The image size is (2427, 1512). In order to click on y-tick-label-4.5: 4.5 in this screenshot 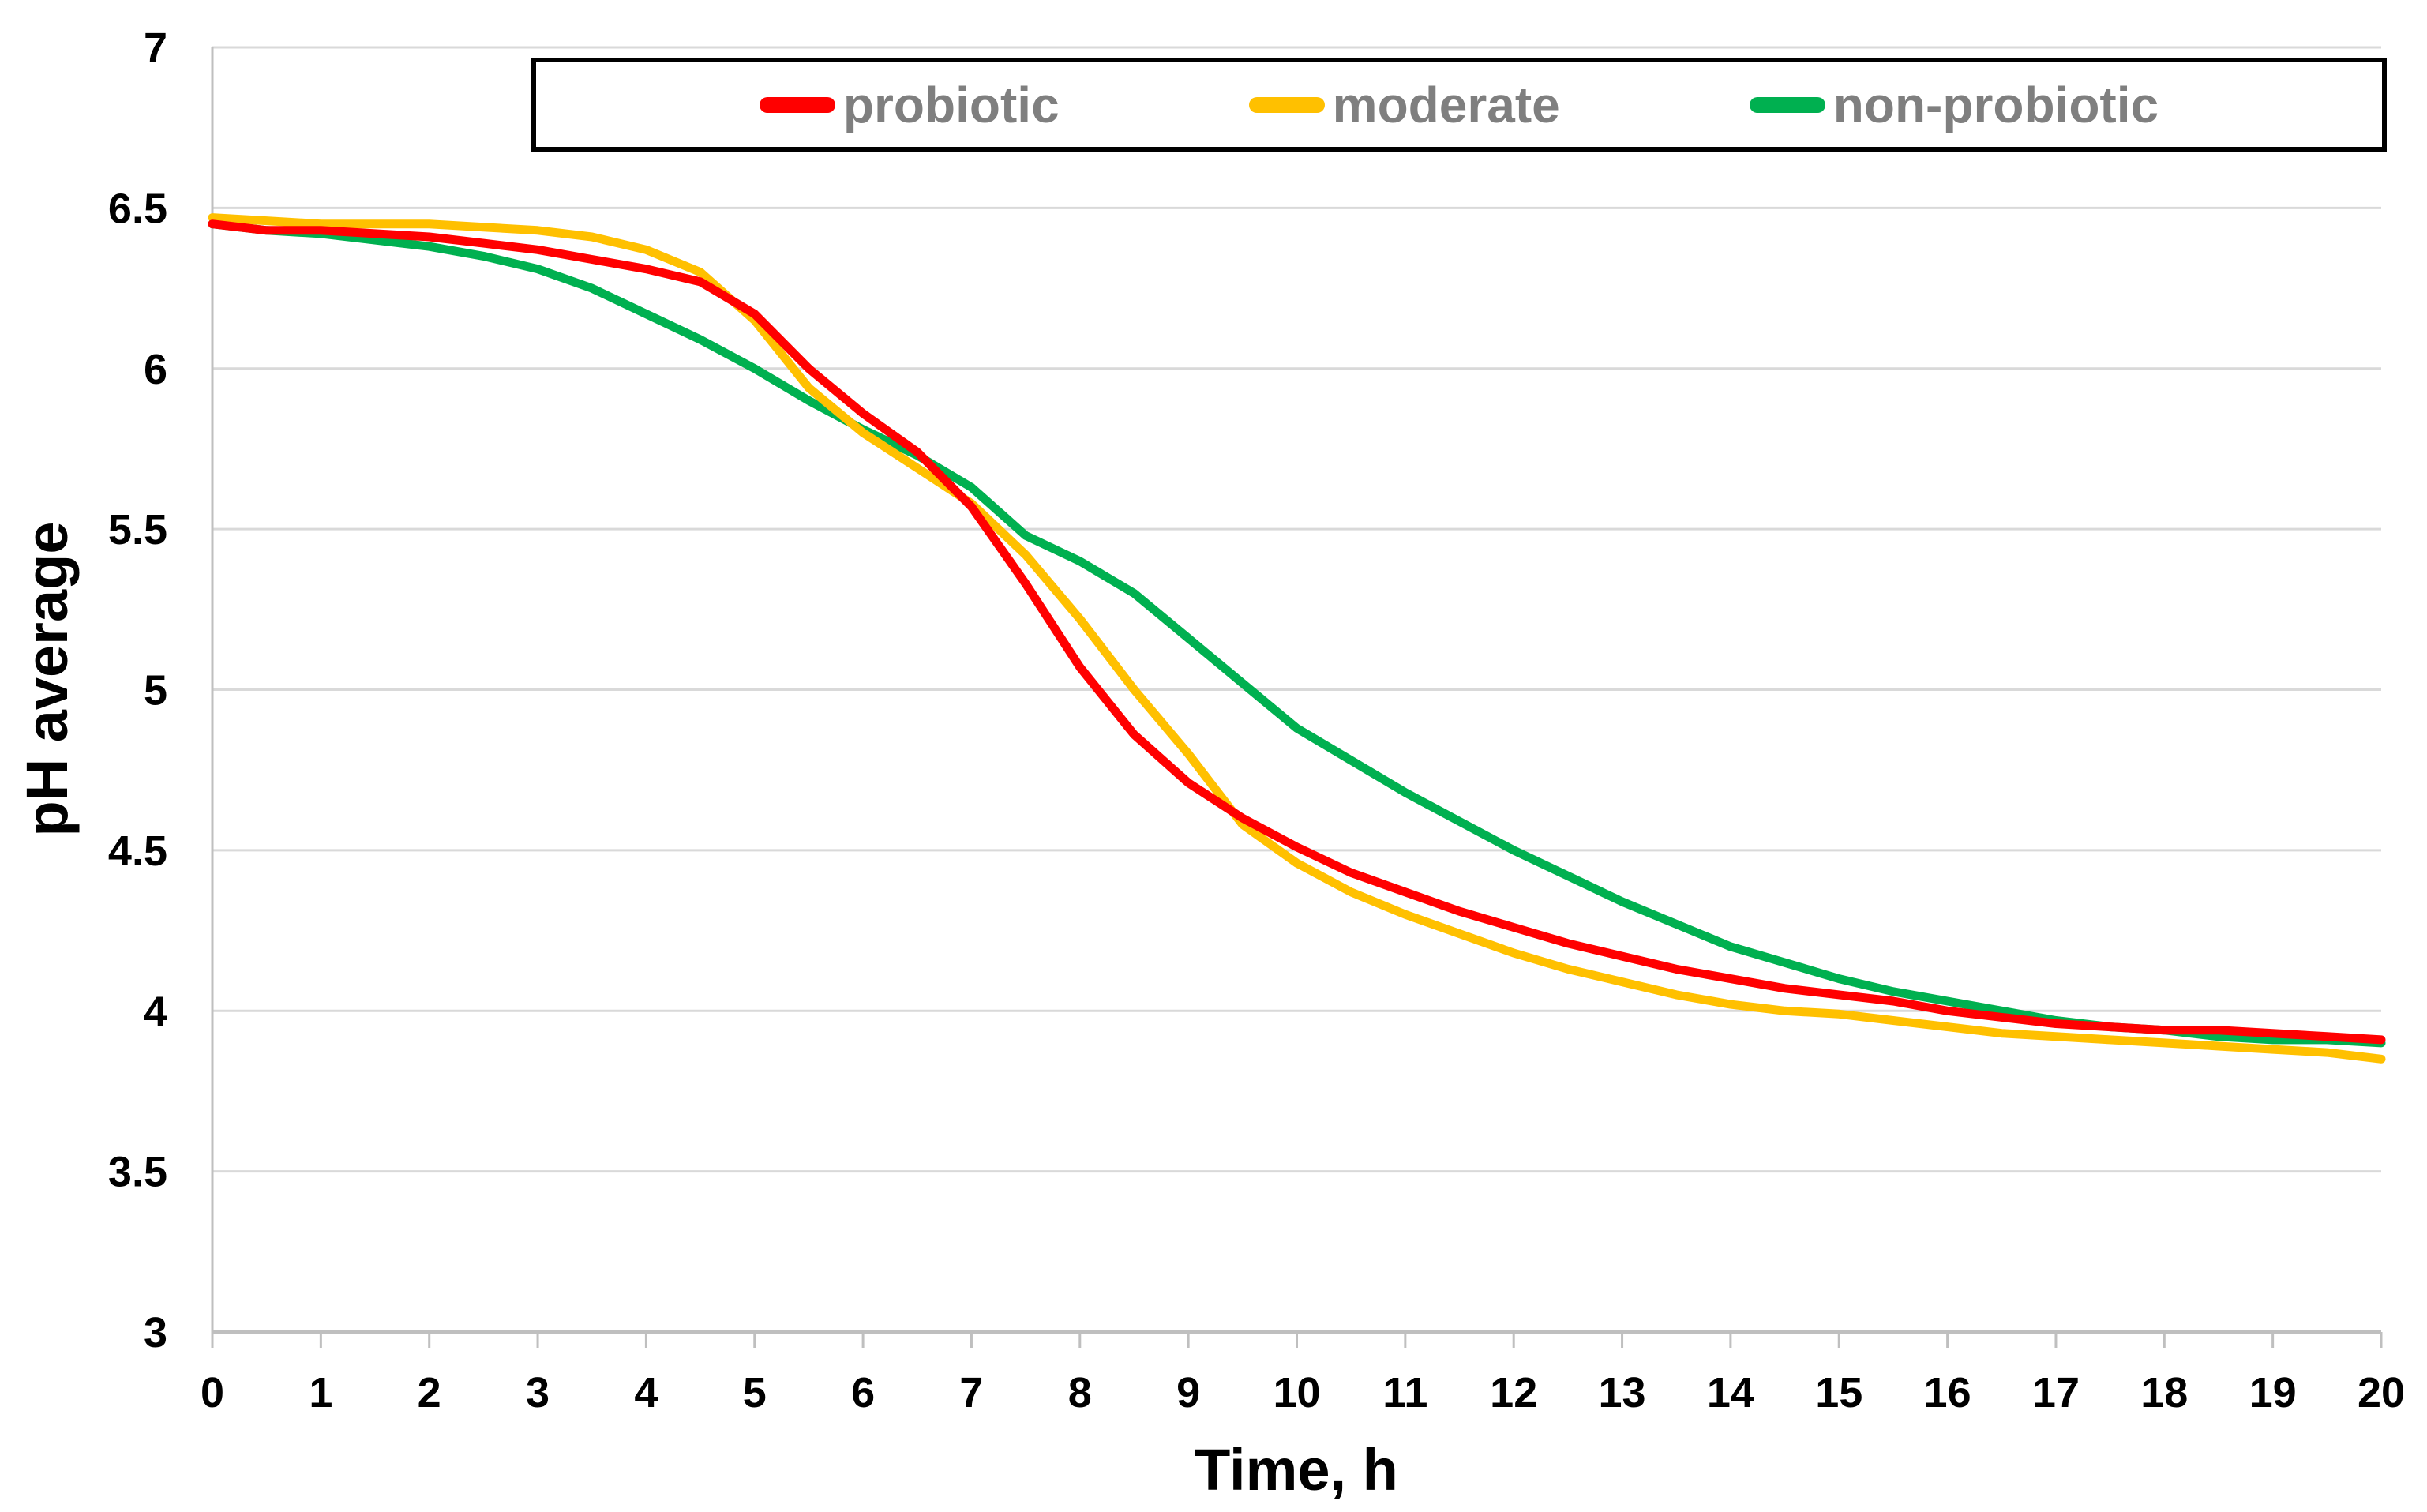, I will do `click(137, 851)`.